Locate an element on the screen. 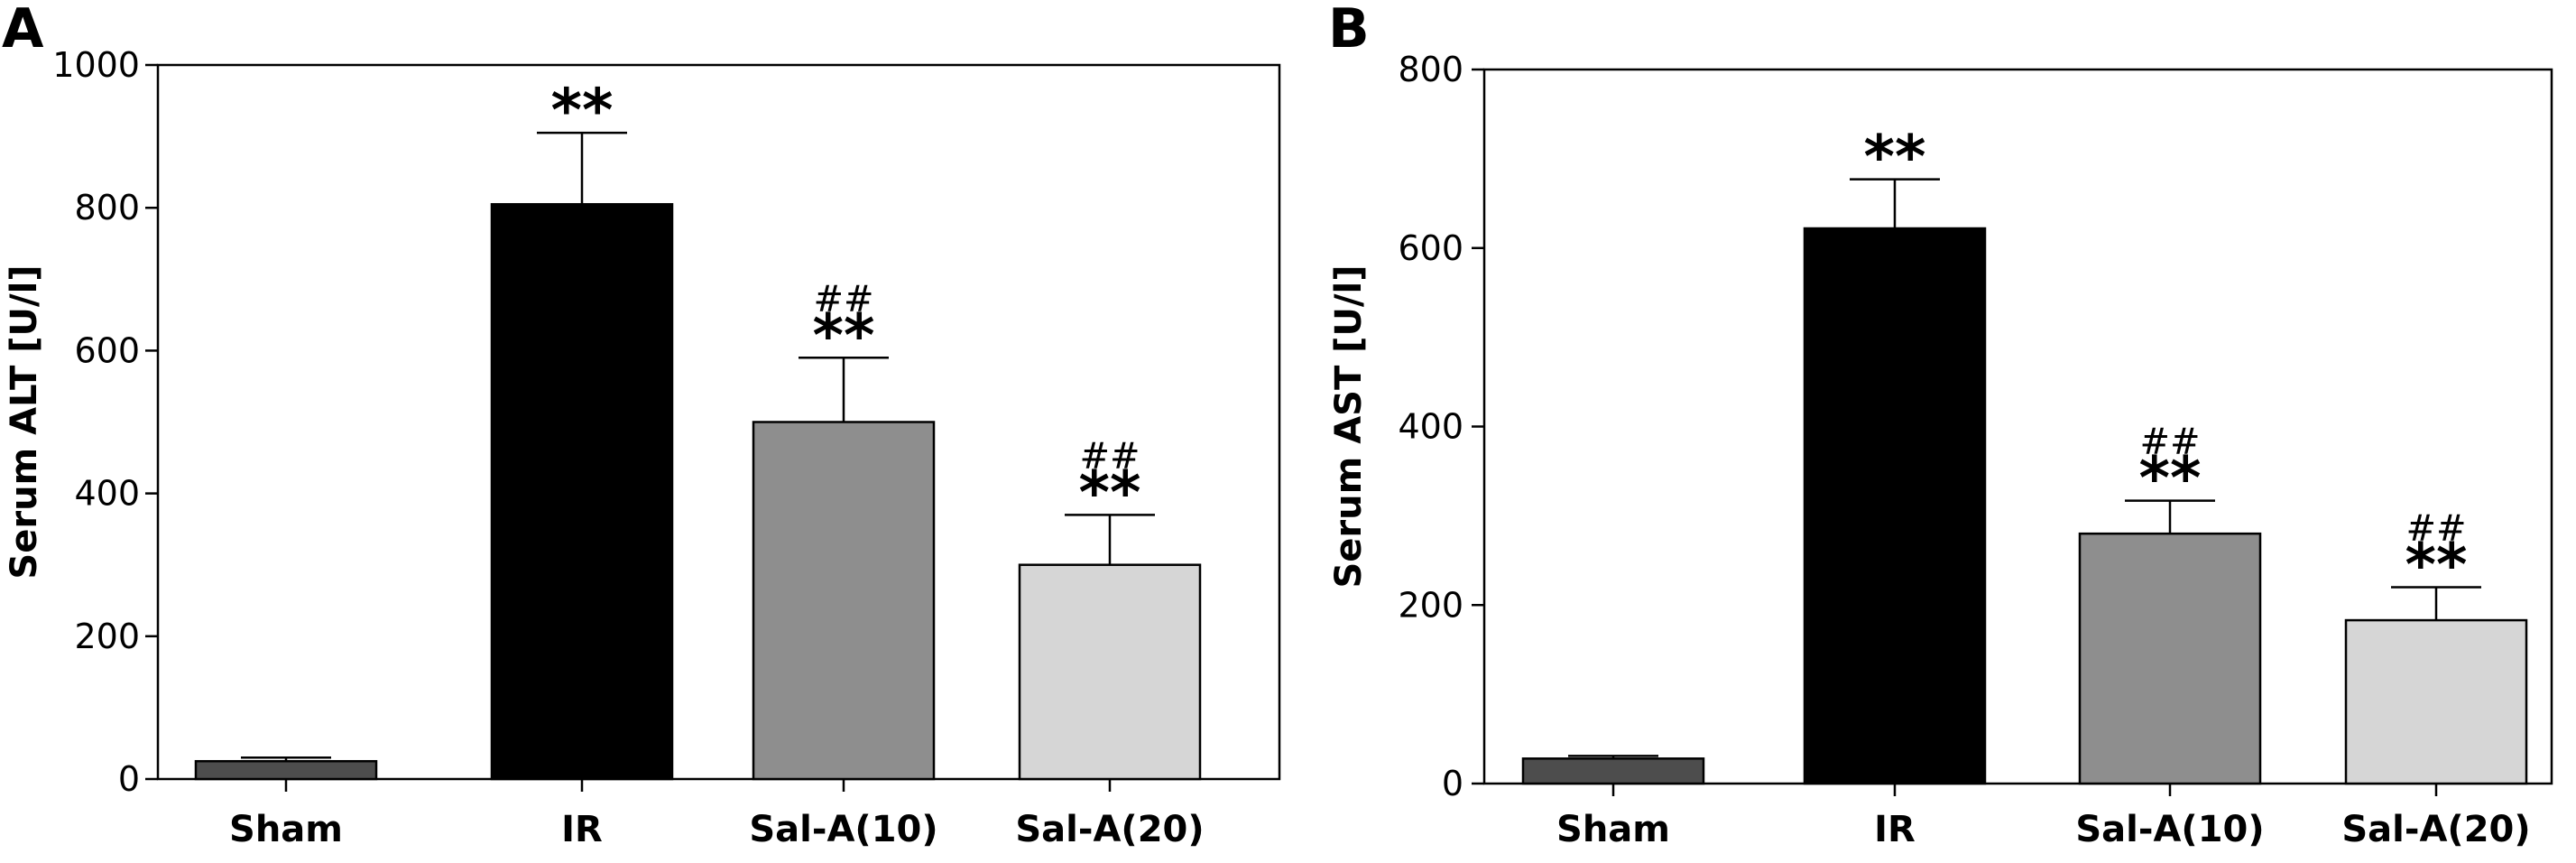  panel-label: A is located at coordinates (23, 30).